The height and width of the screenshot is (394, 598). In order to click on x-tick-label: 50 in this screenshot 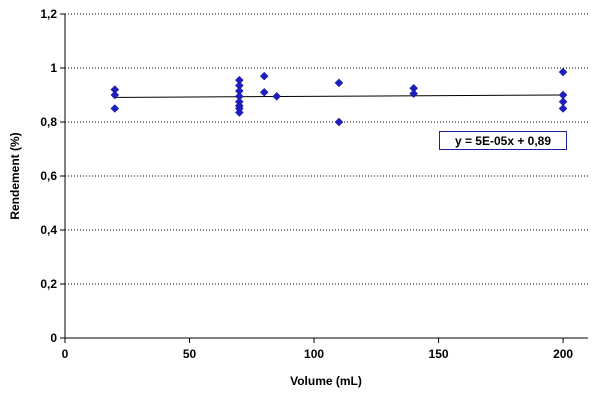, I will do `click(190, 354)`.